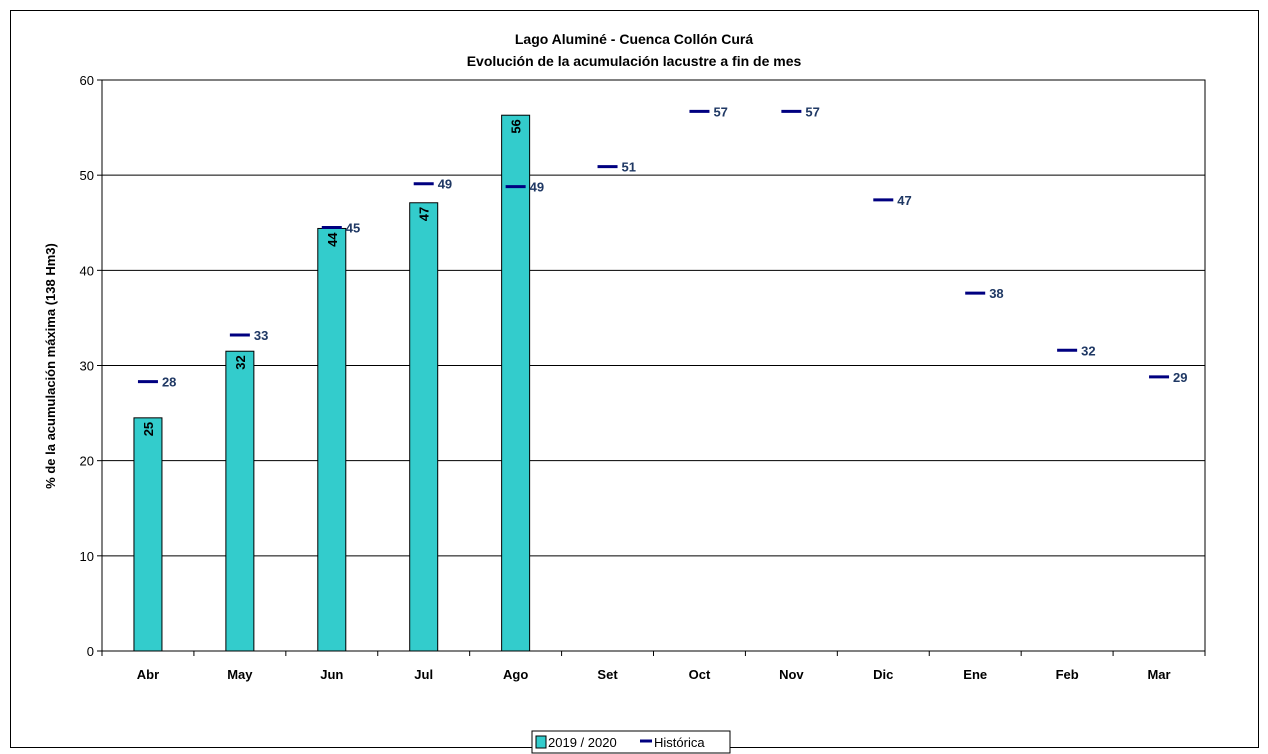 This screenshot has width=1268, height=754. What do you see at coordinates (87, 556) in the screenshot?
I see `y-tick-label: 10` at bounding box center [87, 556].